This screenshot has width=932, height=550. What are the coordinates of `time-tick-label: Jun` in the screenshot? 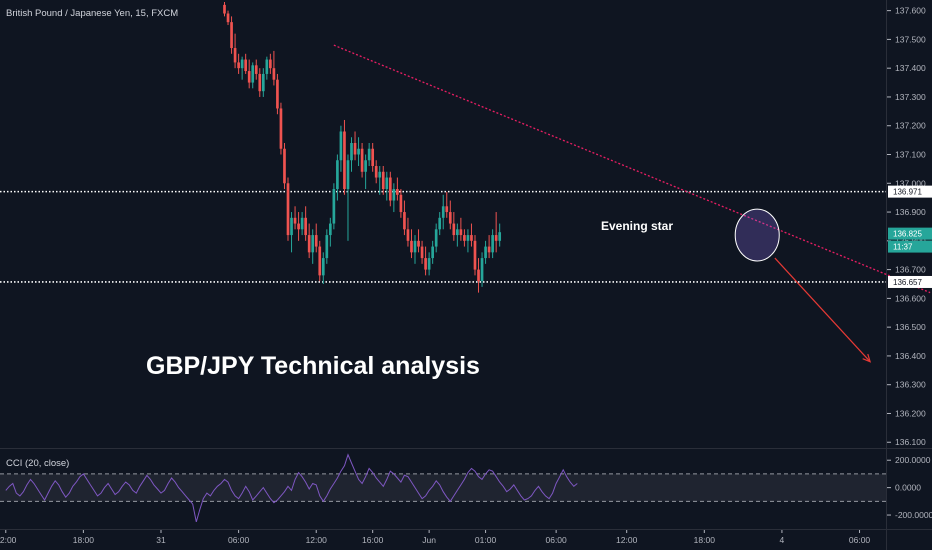 It's located at (429, 540).